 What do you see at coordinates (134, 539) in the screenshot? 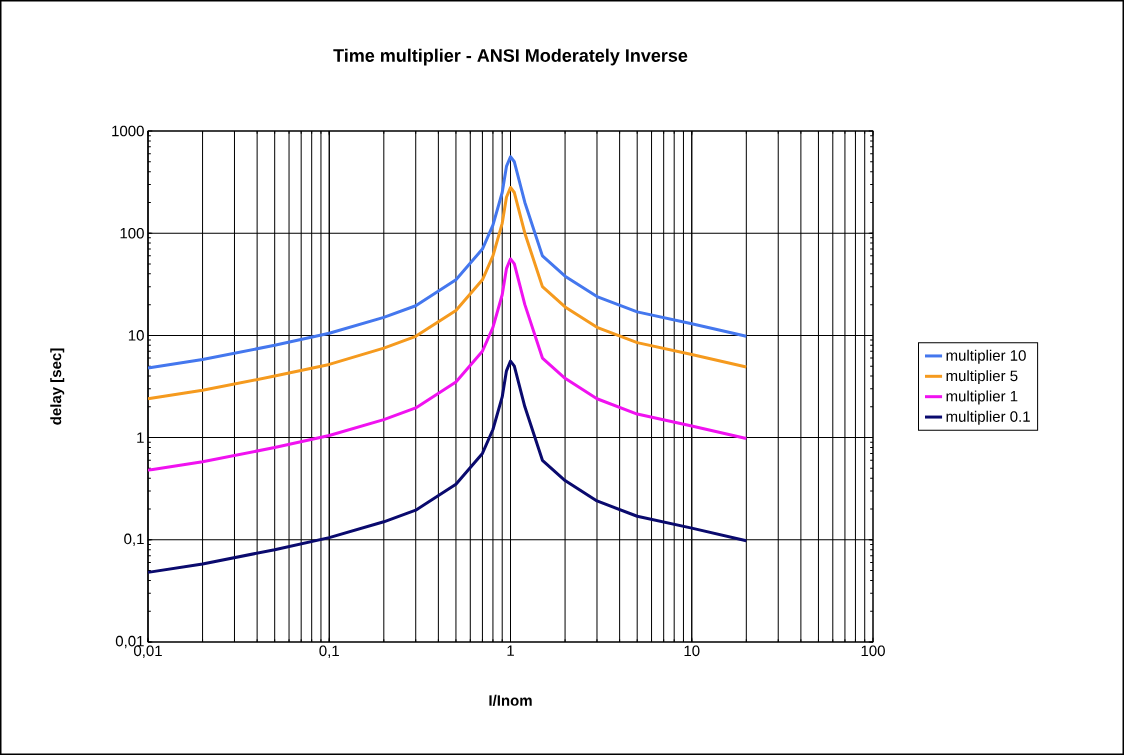
I see `y-tick-label: 0,1` at bounding box center [134, 539].